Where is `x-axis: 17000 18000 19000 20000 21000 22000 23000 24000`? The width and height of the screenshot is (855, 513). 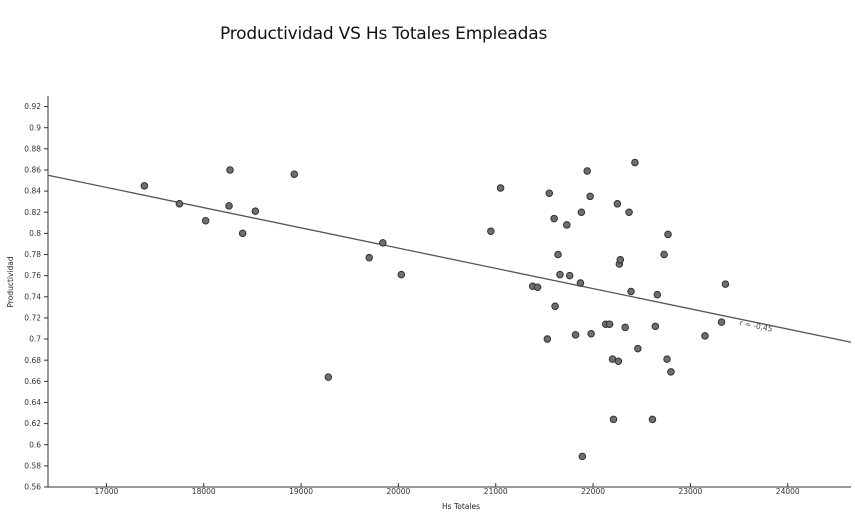 x-axis: 17000 18000 19000 20000 21000 22000 23000 24000 is located at coordinates (449, 489).